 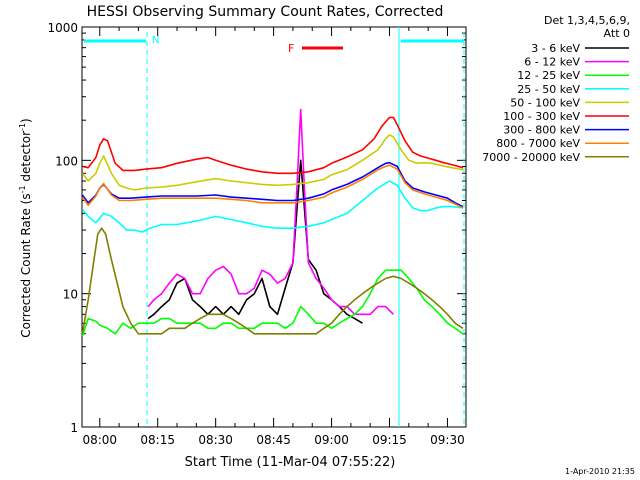 I want to click on x-axis-label: Start Time (11-Mar-04 07:55:22), so click(x=290, y=462).